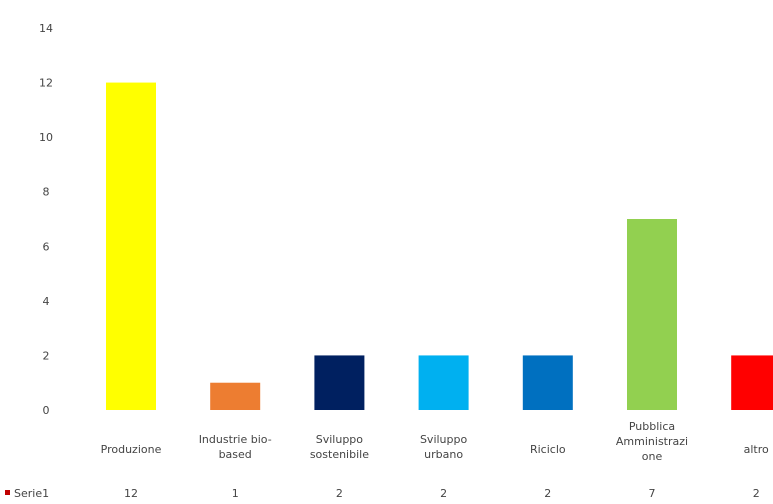  I want to click on x-category-label: altro, so click(756, 449).